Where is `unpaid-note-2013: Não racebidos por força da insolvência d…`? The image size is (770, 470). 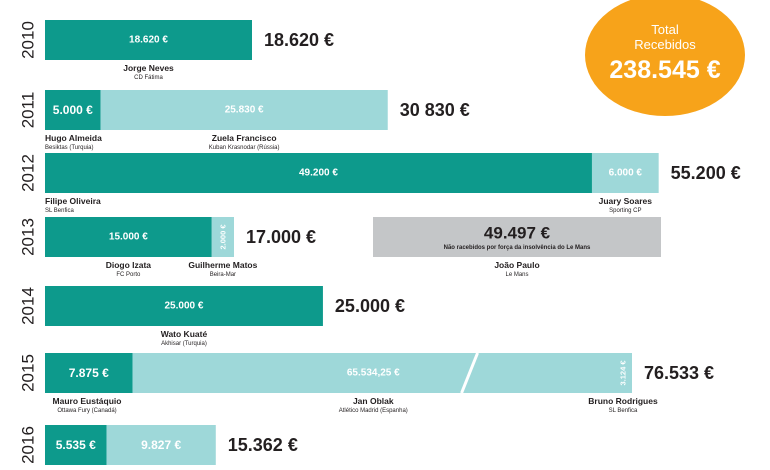
unpaid-note-2013: Não racebidos por força da insolvência d… is located at coordinates (517, 248).